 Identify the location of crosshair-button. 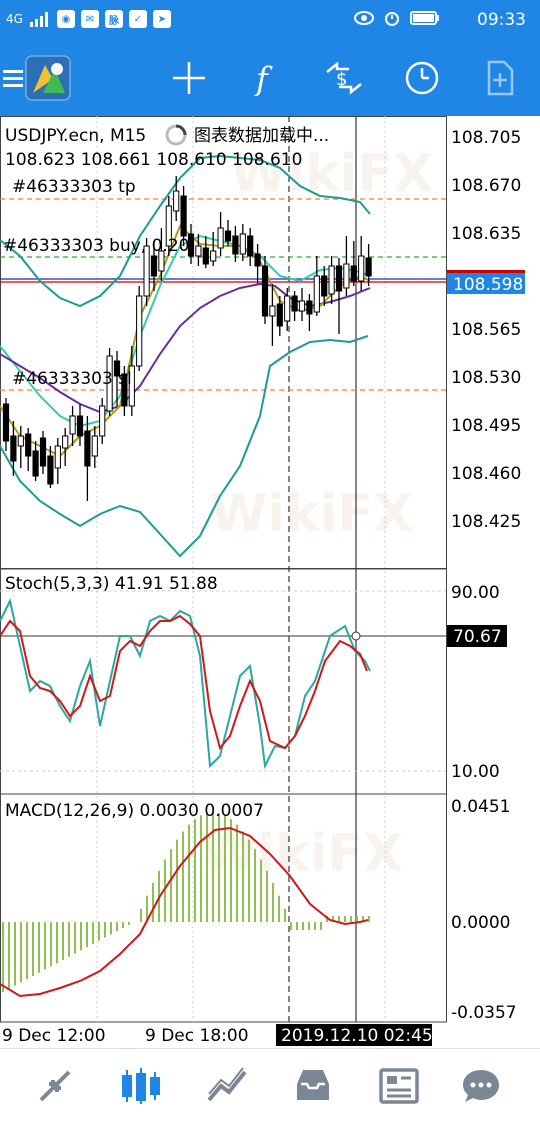
(189, 78).